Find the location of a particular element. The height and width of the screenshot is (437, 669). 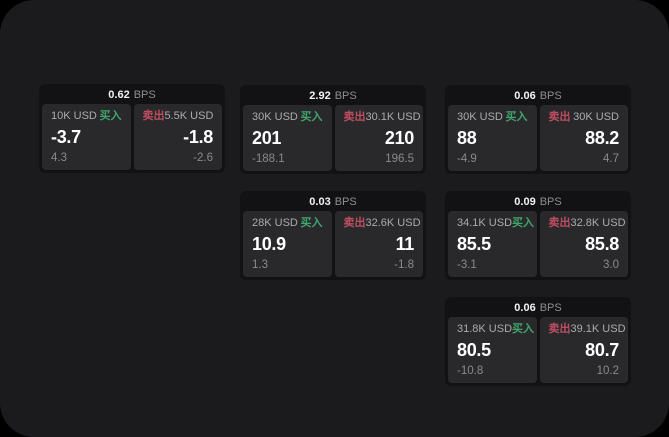

buy-price: -3.7 is located at coordinates (66, 137).